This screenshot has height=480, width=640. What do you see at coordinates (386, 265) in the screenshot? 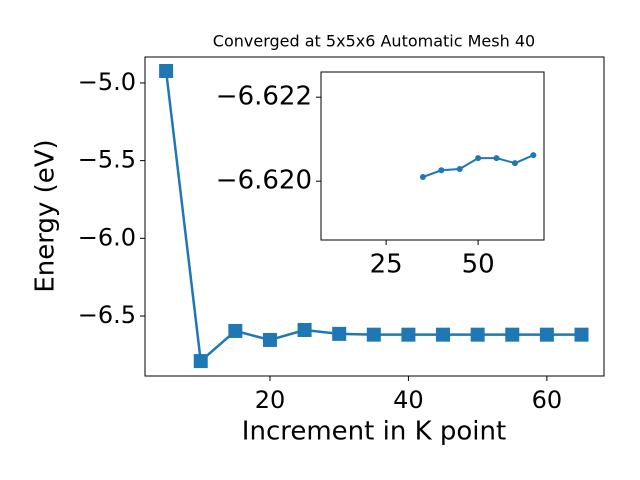
I see `x-tick-label: 25` at bounding box center [386, 265].